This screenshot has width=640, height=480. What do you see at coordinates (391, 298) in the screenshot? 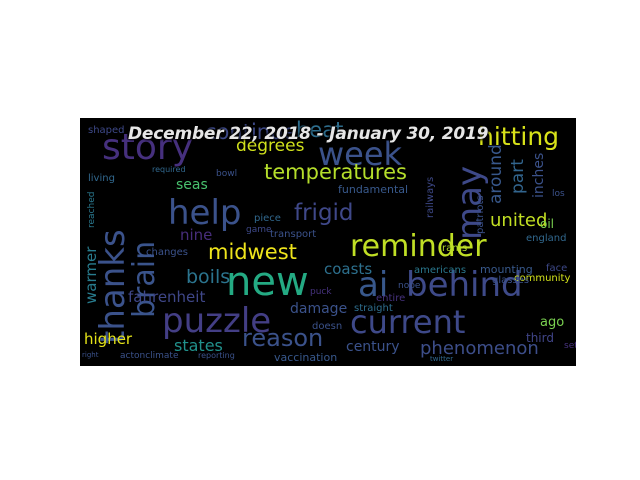
I see `cloud-word: entire` at bounding box center [391, 298].